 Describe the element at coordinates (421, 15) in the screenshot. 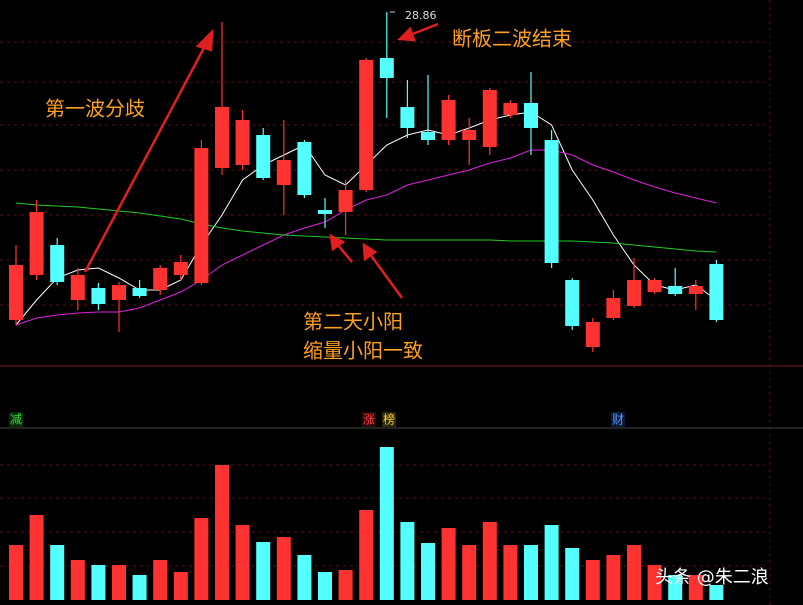

I see `high-label: 28.86` at that location.